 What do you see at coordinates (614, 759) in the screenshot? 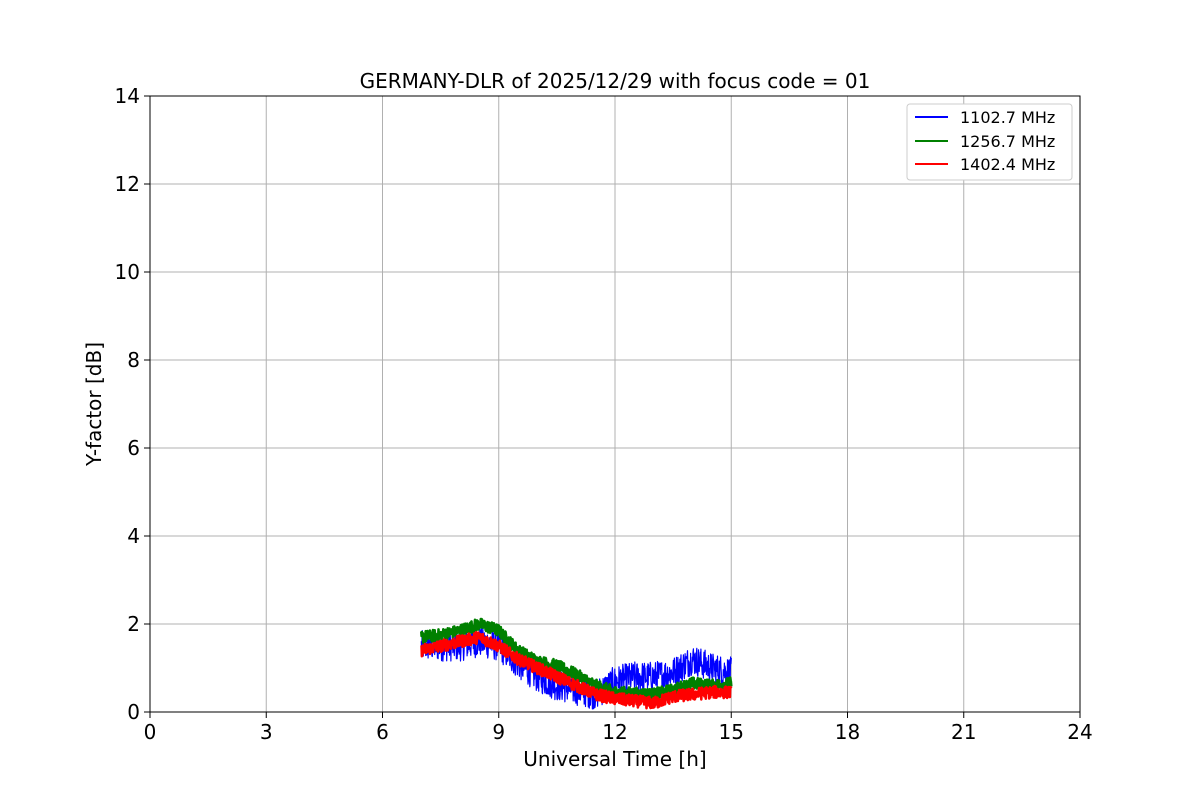
I see `x-axis-label: Universal Time [h]` at bounding box center [614, 759].